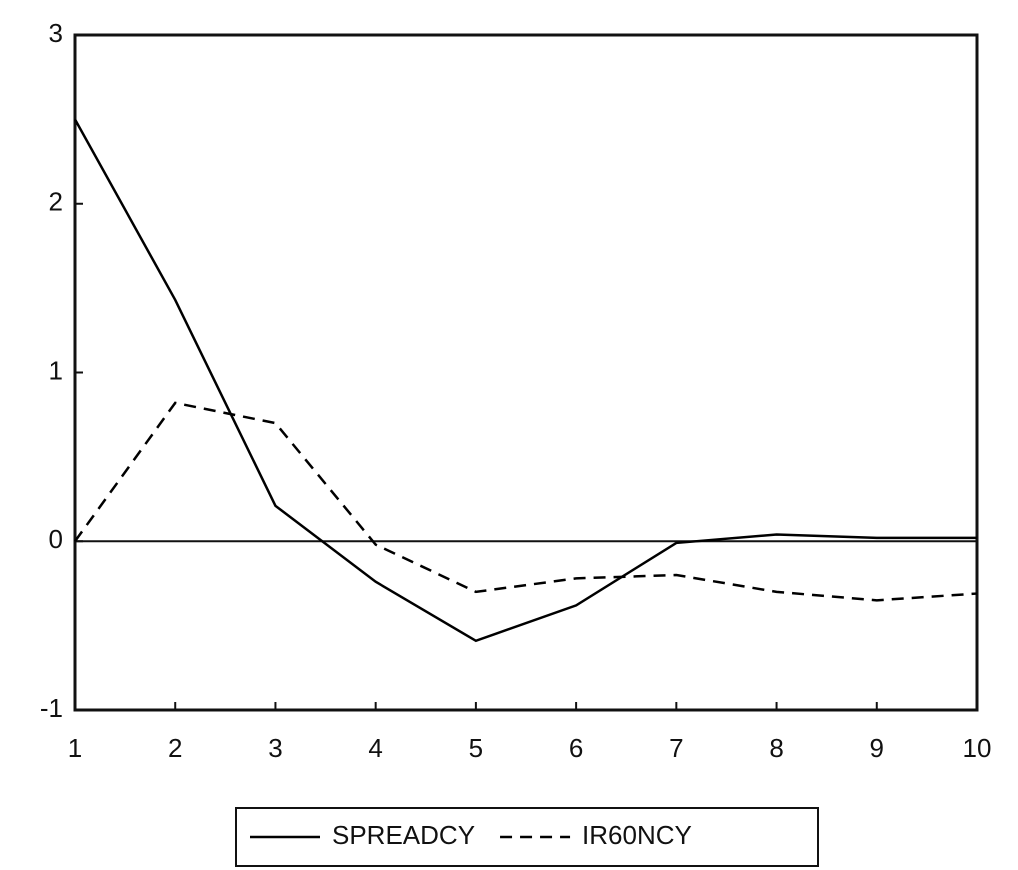  Describe the element at coordinates (877, 748) in the screenshot. I see `x-tick-label: 9` at that location.